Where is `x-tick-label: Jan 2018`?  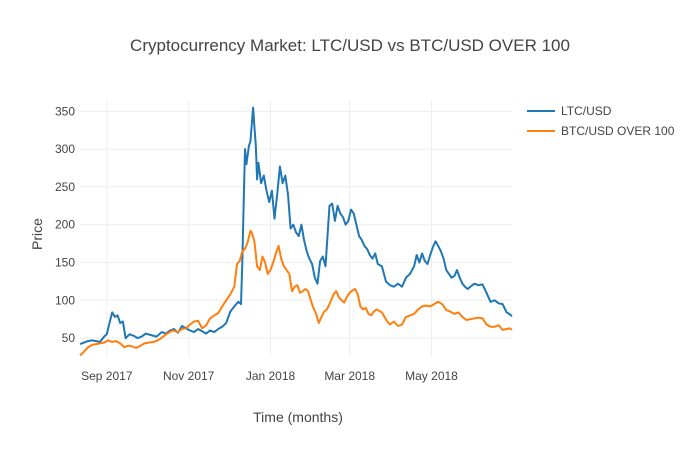
x-tick-label: Jan 2018 is located at coordinates (271, 376).